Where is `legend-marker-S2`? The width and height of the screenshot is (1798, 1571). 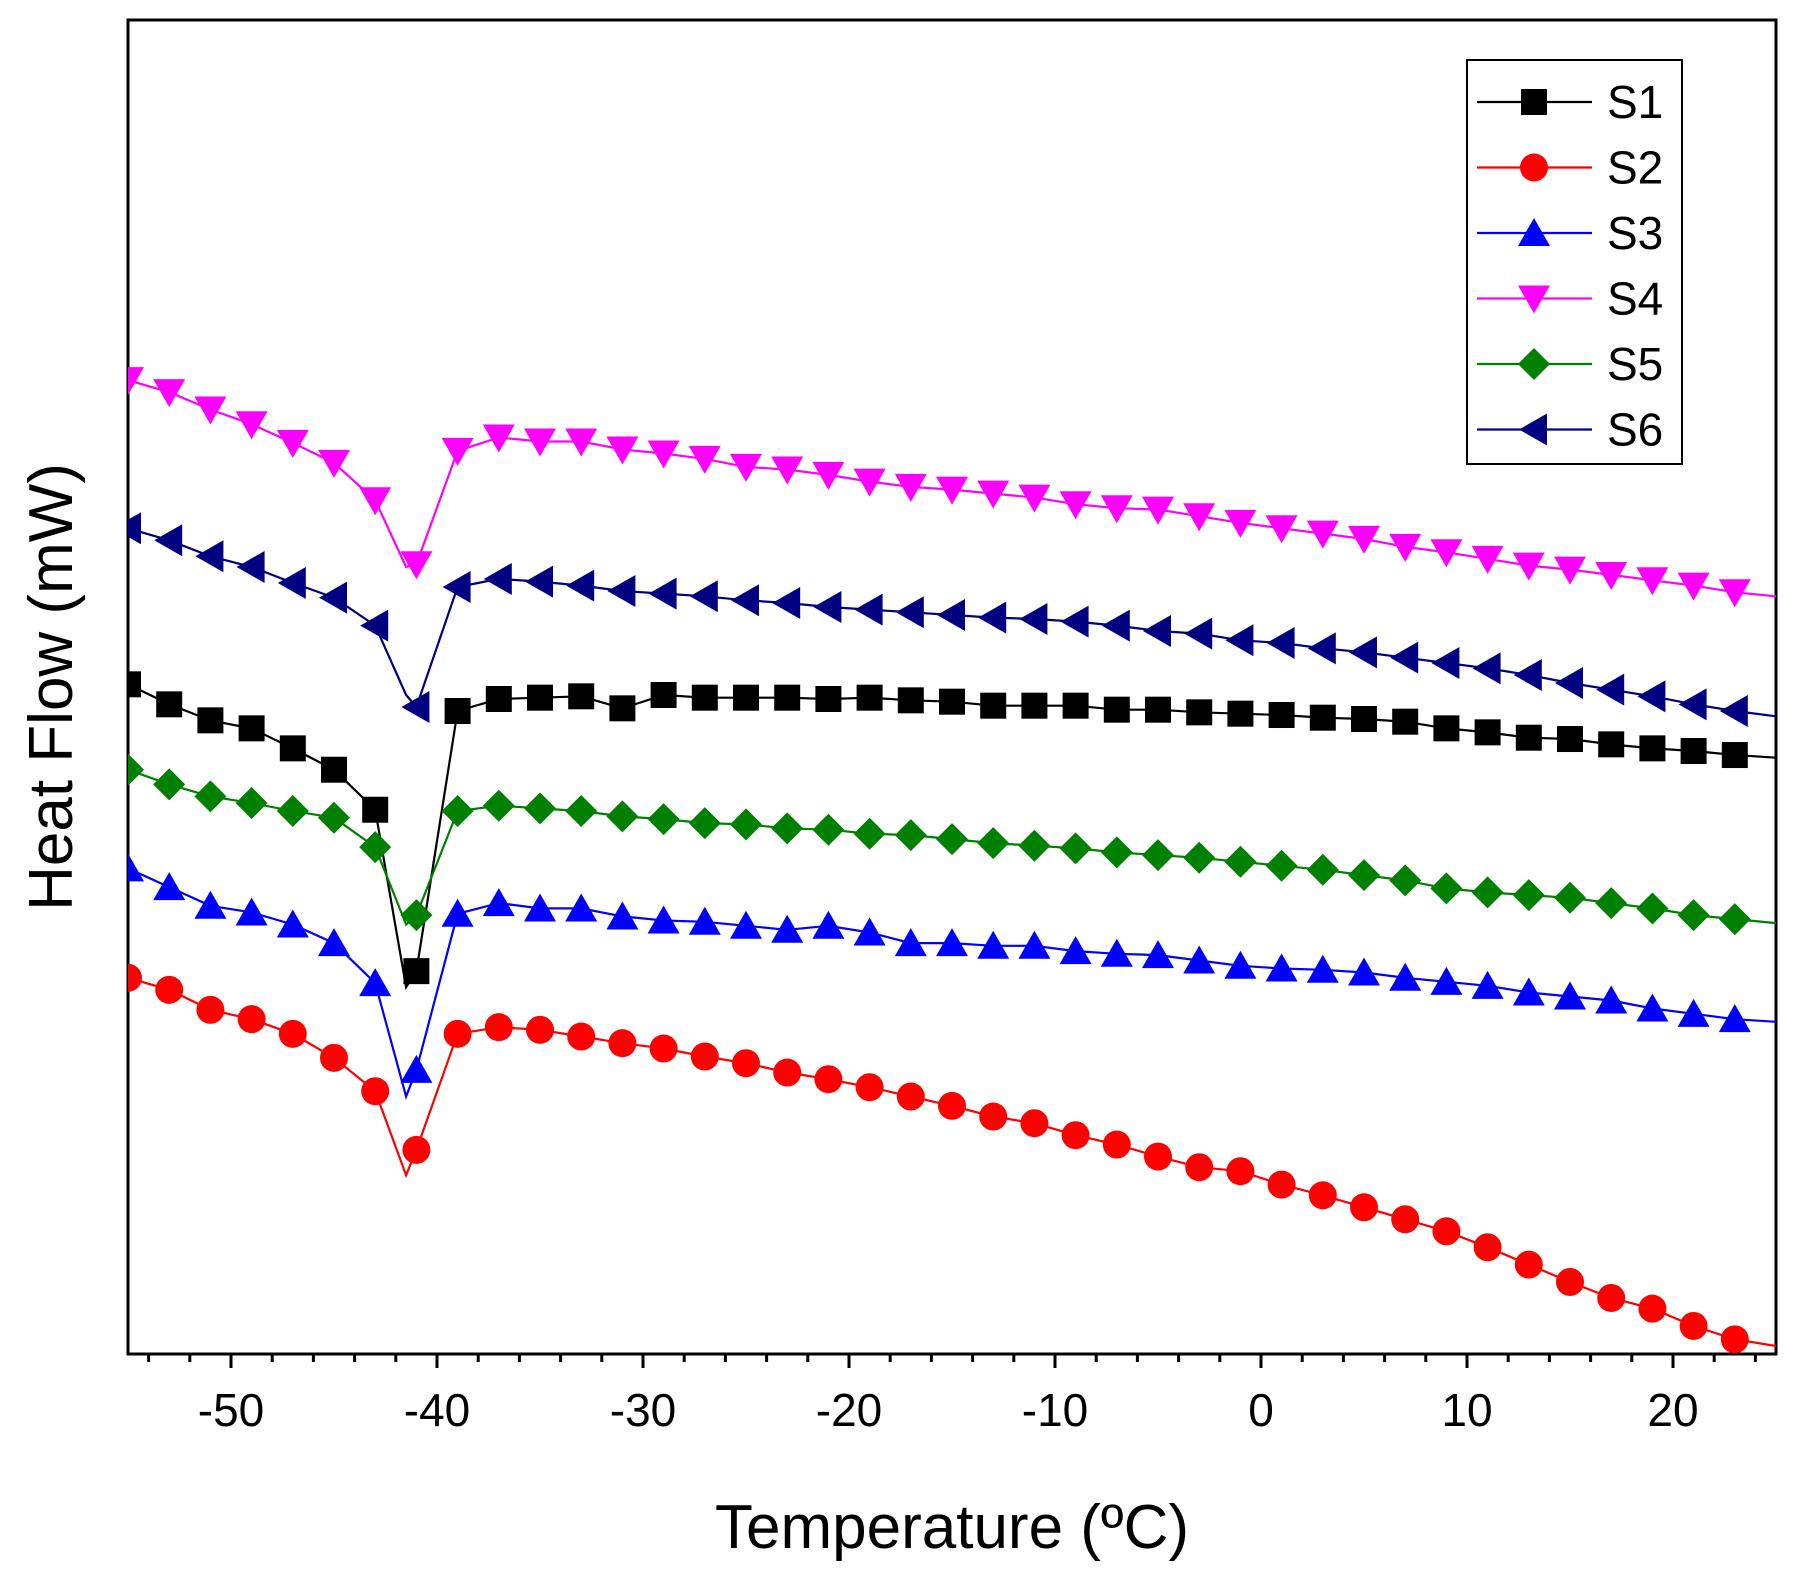 legend-marker-S2 is located at coordinates (1534, 167).